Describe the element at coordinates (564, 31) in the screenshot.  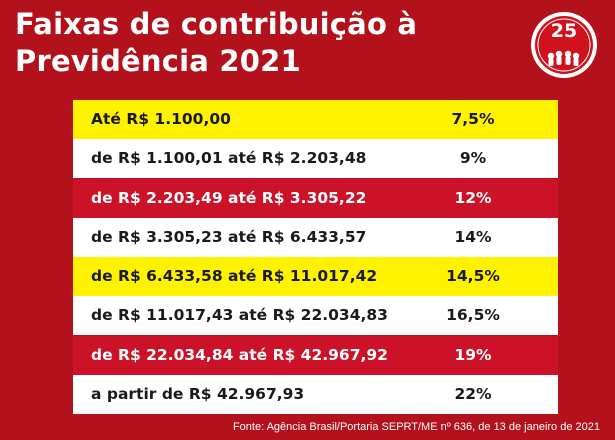
I see `logo-number: 25` at that location.